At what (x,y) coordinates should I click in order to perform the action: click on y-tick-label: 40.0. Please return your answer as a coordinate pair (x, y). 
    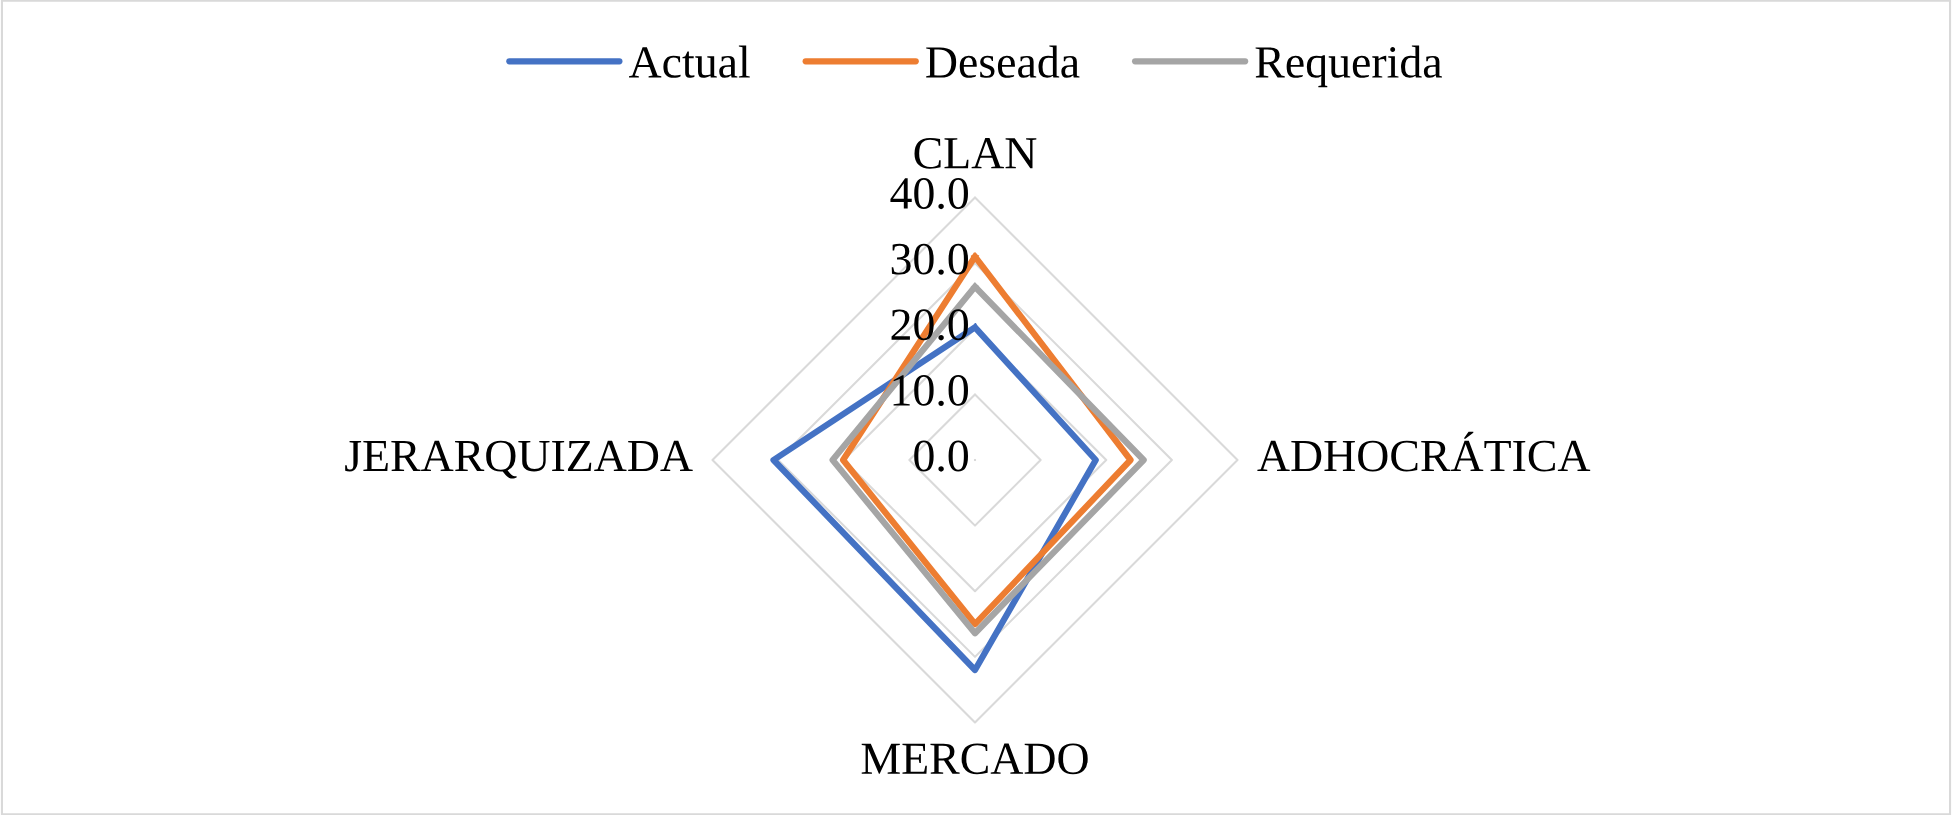
    Looking at the image, I should click on (929, 194).